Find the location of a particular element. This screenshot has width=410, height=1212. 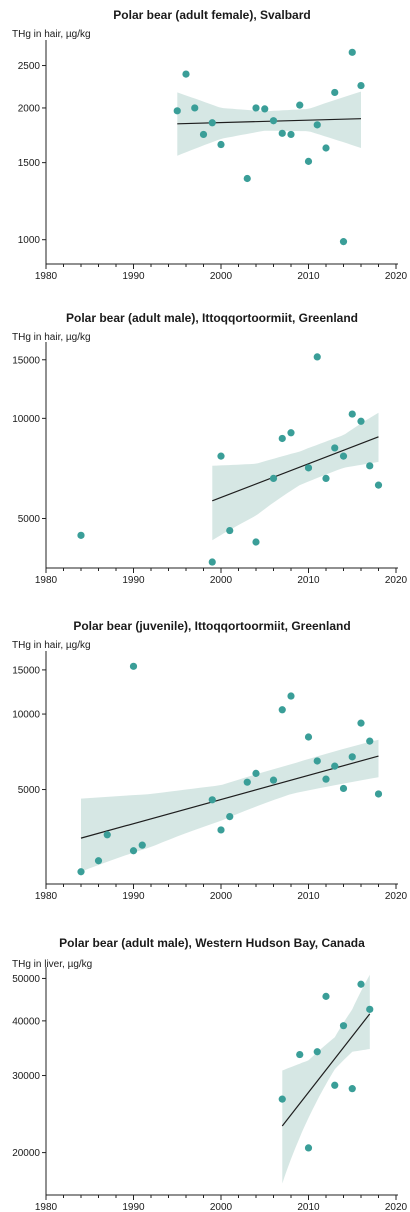

y-axis-label: THg in liver, µg/kg is located at coordinates (52, 964).